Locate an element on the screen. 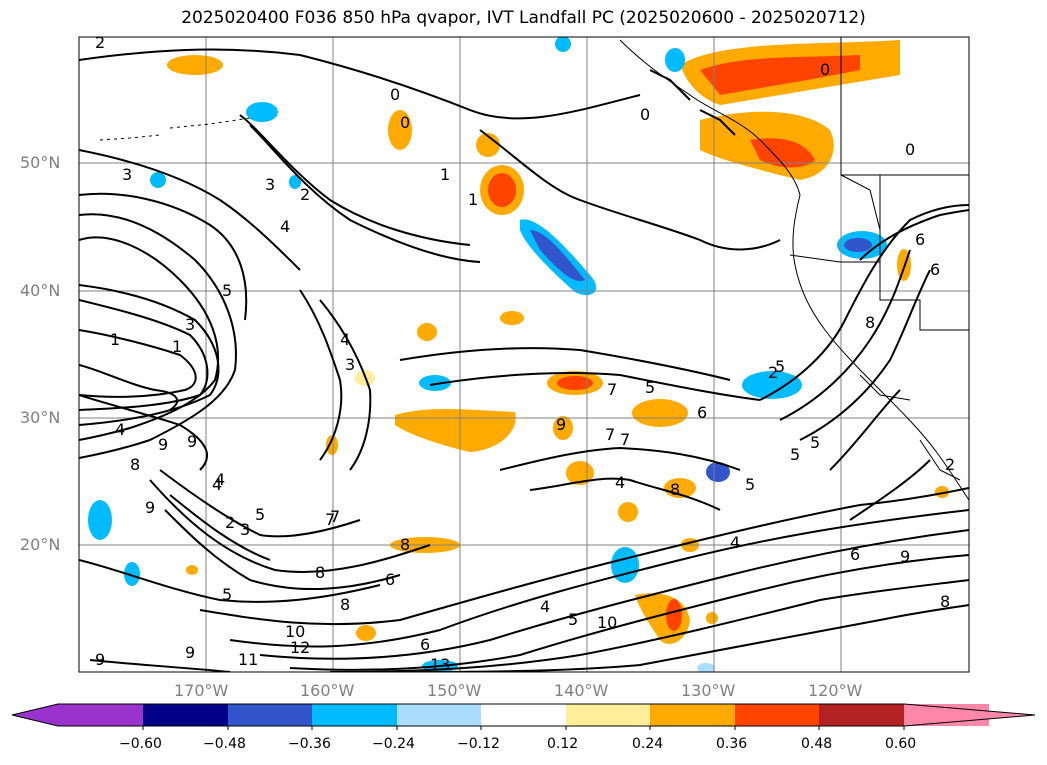 The image size is (1047, 765). colorbar-extend-min is located at coordinates (35, 715).